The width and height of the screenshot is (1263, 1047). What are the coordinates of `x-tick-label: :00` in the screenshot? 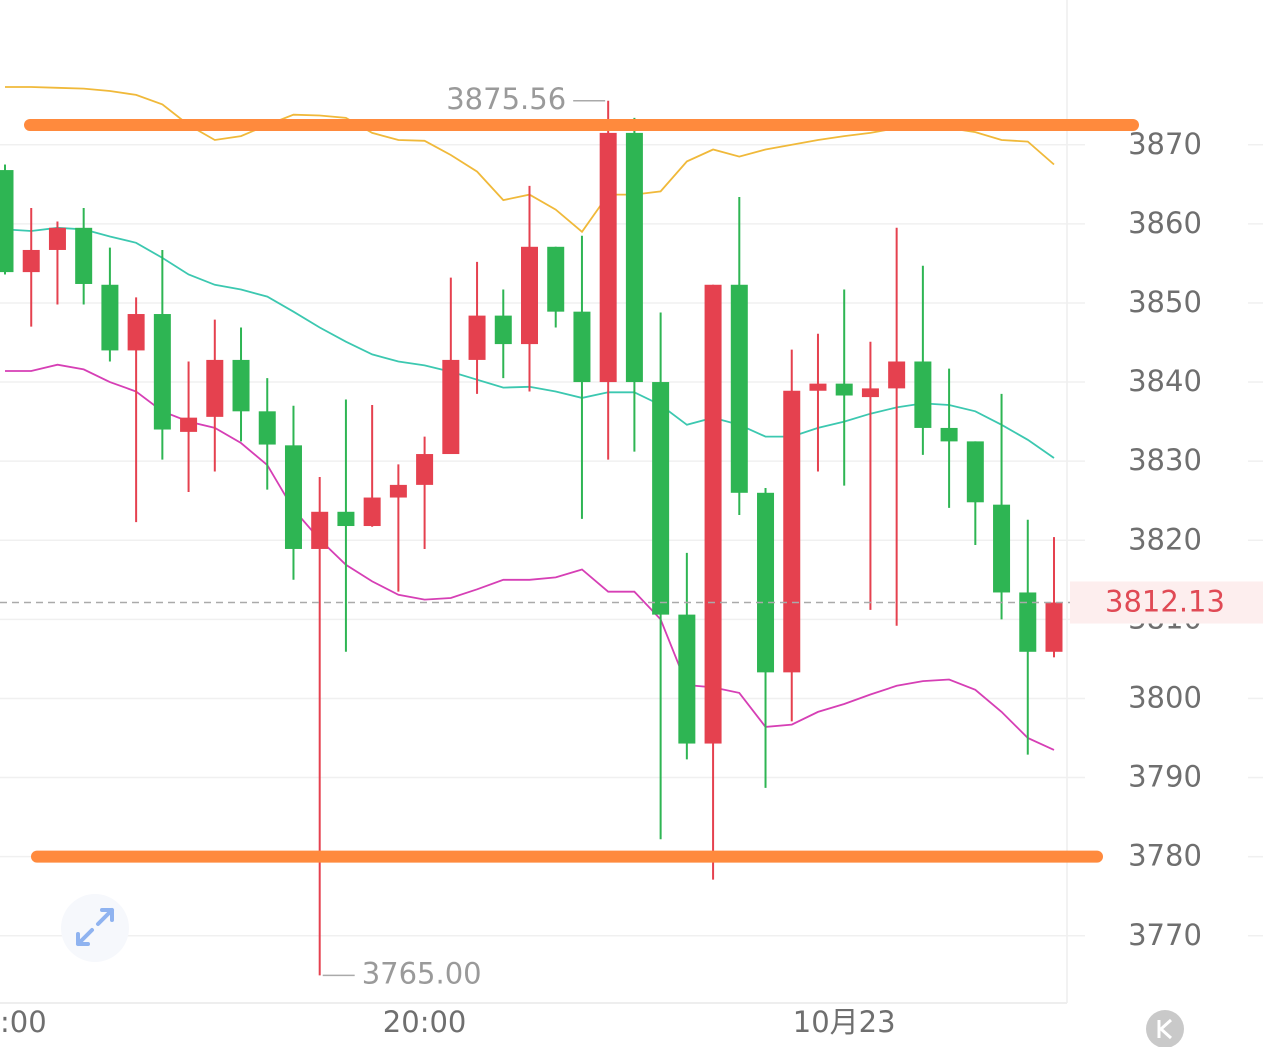 It's located at (23, 1022).